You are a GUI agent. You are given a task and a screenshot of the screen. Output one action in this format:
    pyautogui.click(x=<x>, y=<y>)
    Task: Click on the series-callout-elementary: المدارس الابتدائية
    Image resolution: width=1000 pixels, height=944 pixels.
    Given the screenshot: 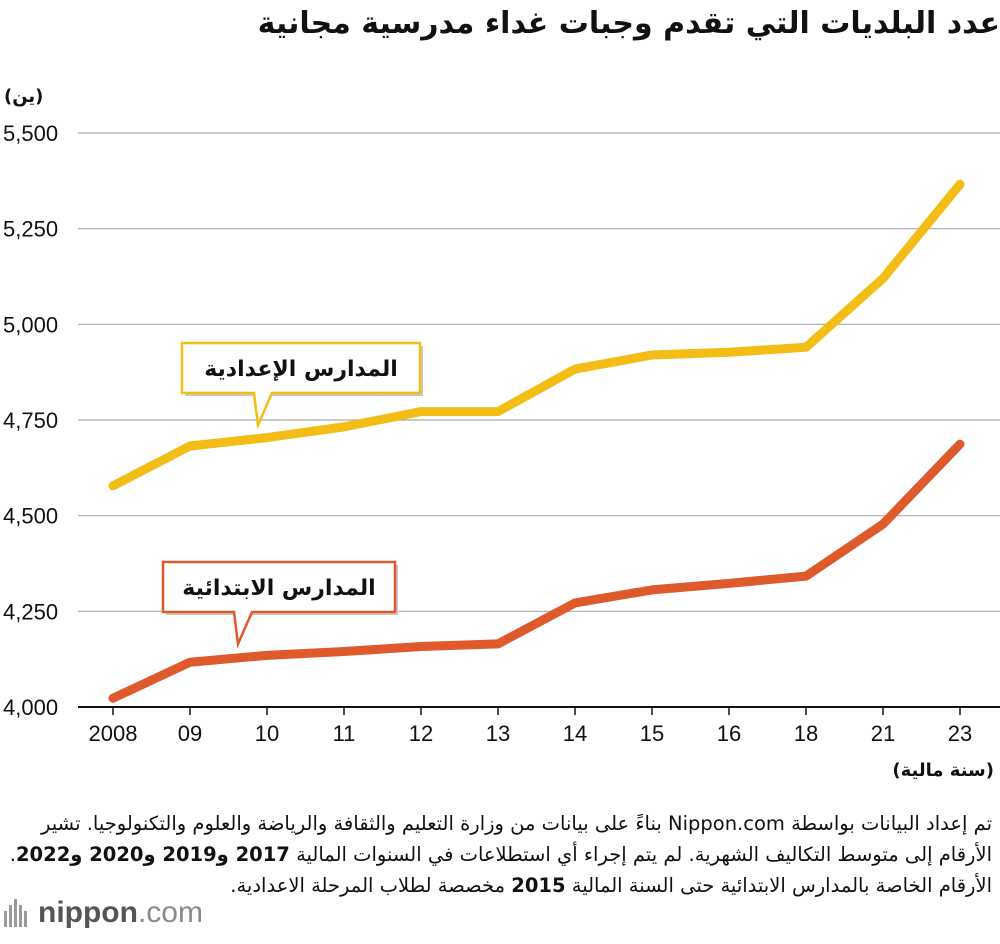 What is the action you would take?
    pyautogui.click(x=279, y=604)
    